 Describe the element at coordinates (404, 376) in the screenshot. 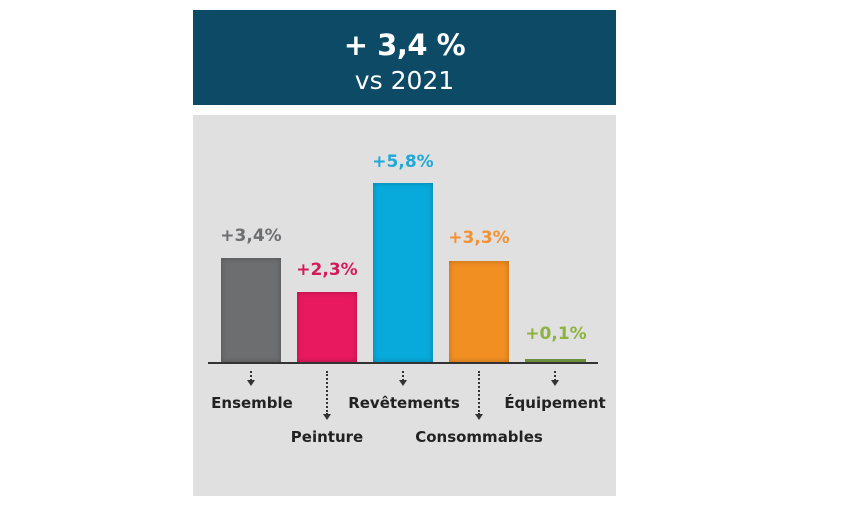

I see `pointer-revetements` at that location.